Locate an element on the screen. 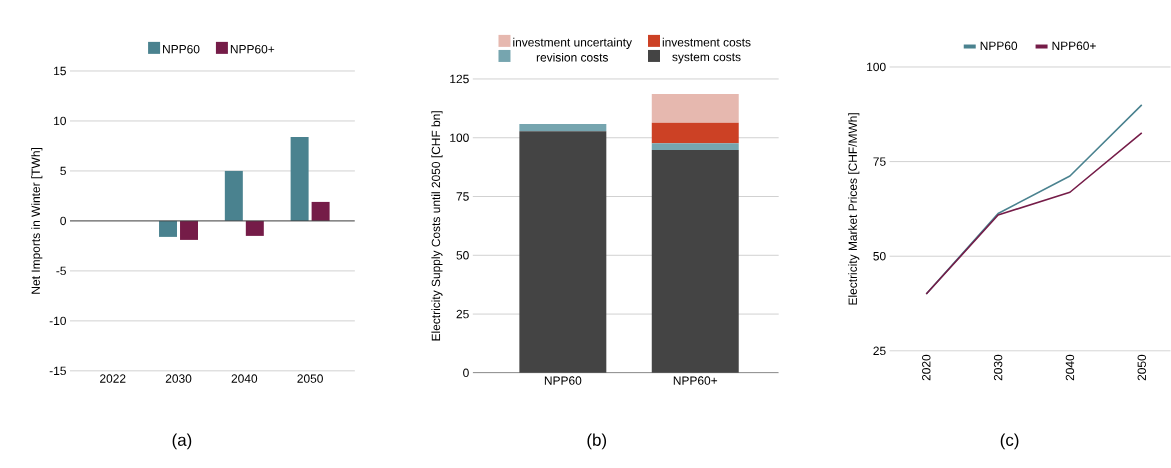  legend-label: investment costs is located at coordinates (706, 42).